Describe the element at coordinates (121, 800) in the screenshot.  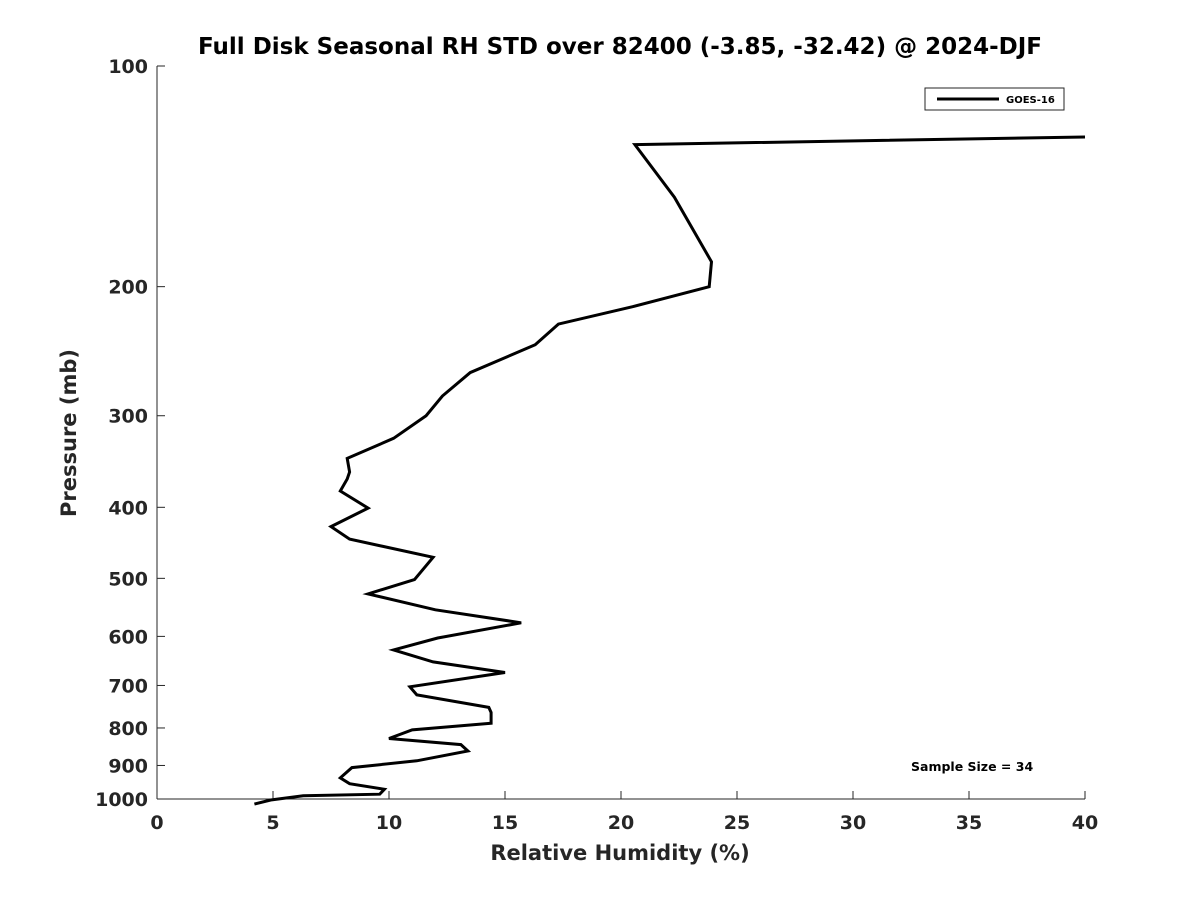
I see `y-tick-label: 1000` at that location.